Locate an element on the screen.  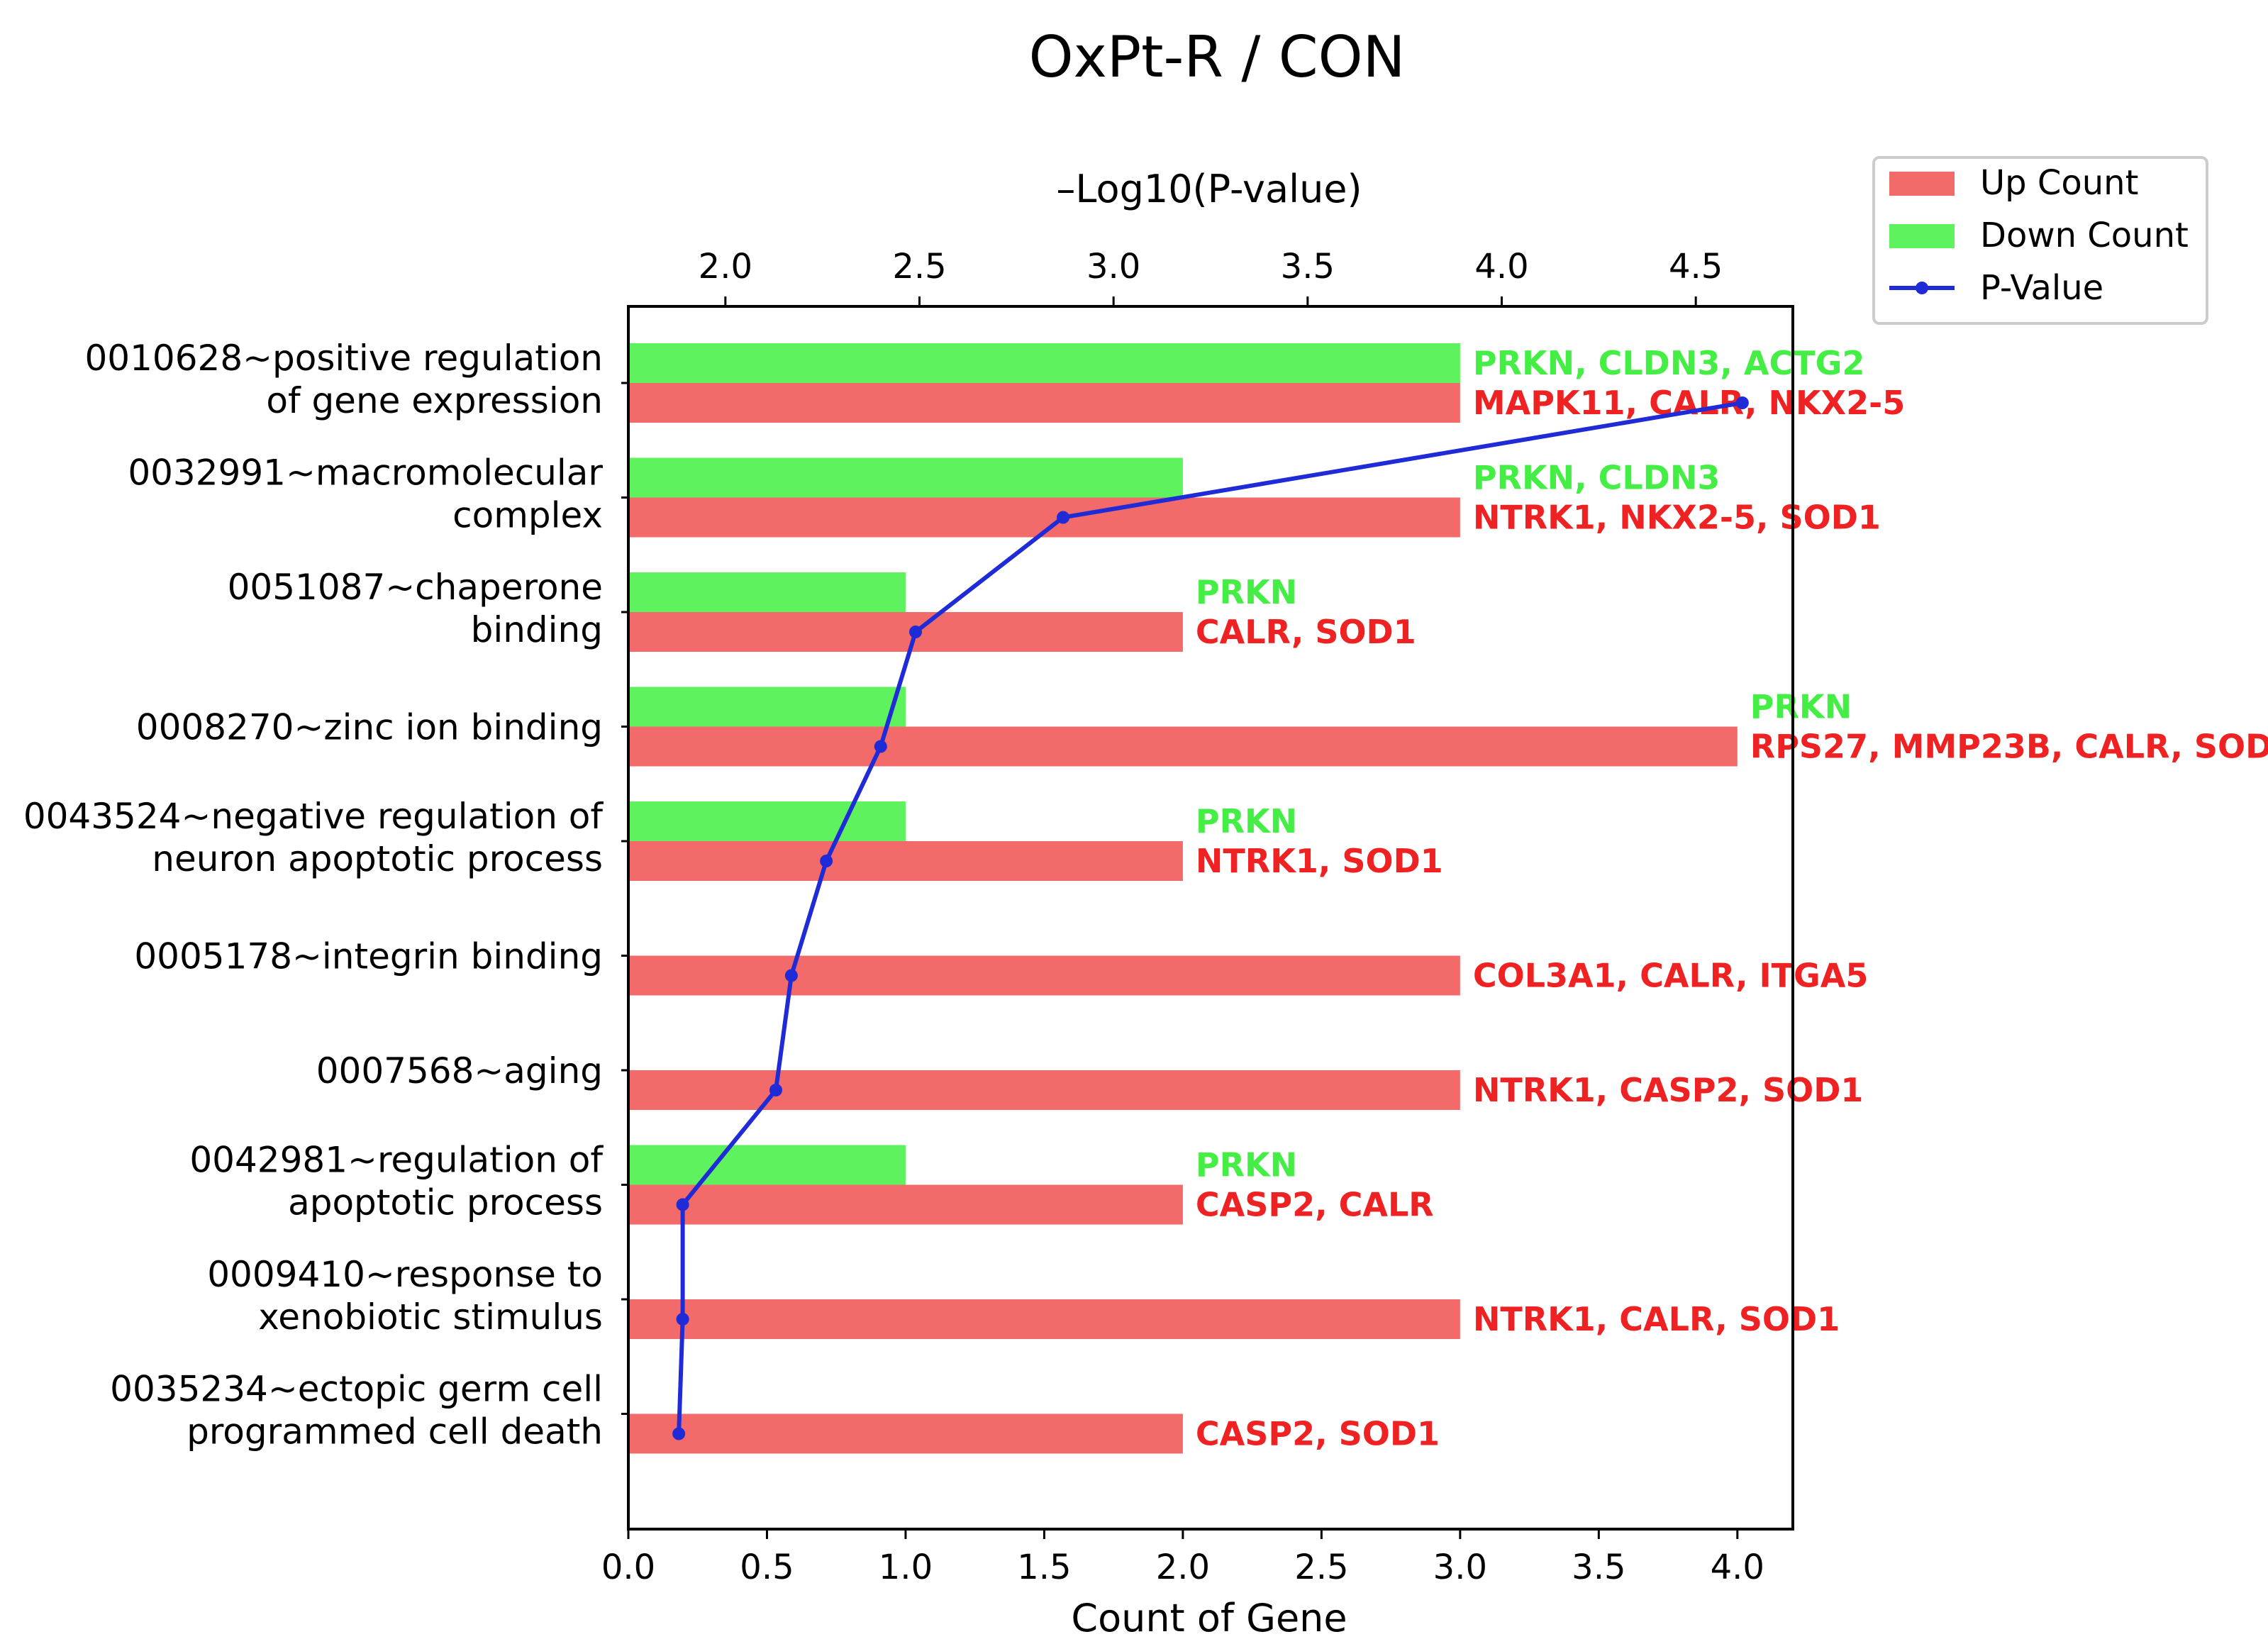
legend-frame is located at coordinates (2040, 240).